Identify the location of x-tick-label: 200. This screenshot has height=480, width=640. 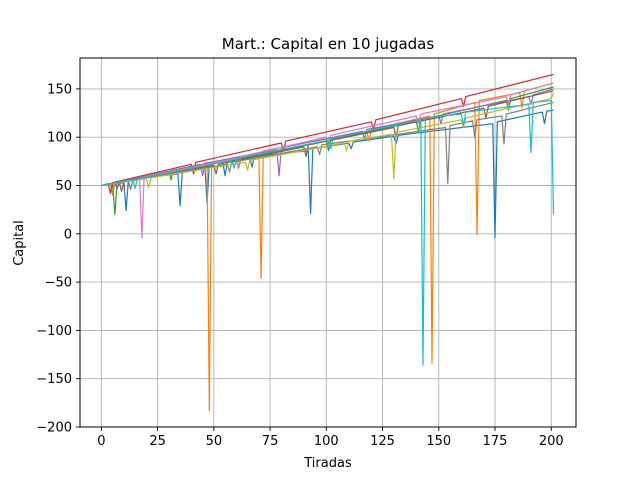
(551, 441).